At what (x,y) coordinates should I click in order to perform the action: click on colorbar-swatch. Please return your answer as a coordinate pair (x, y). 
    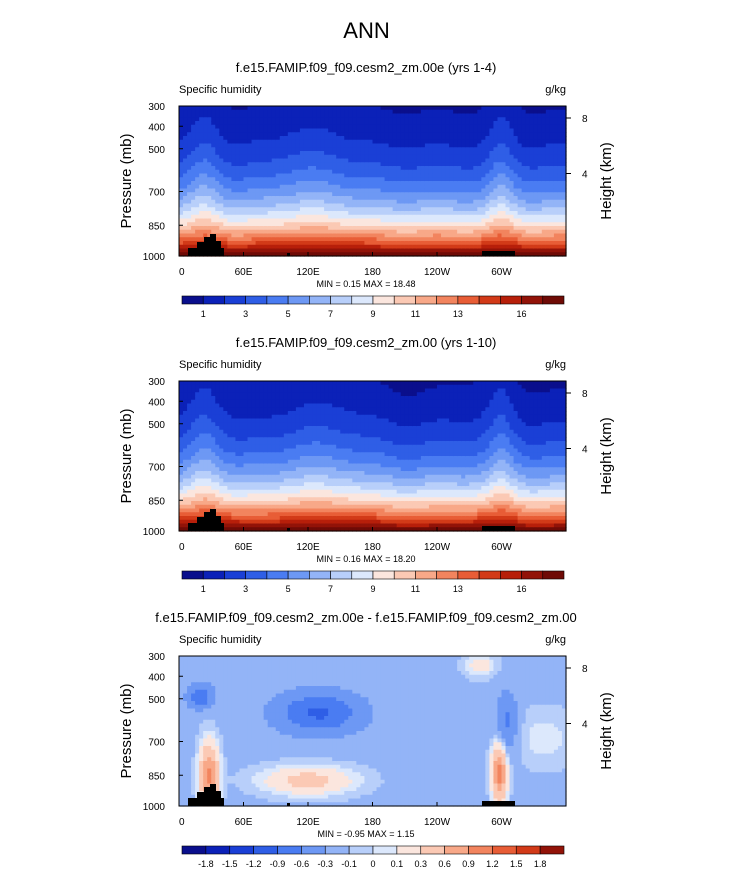
    Looking at the image, I should click on (341, 300).